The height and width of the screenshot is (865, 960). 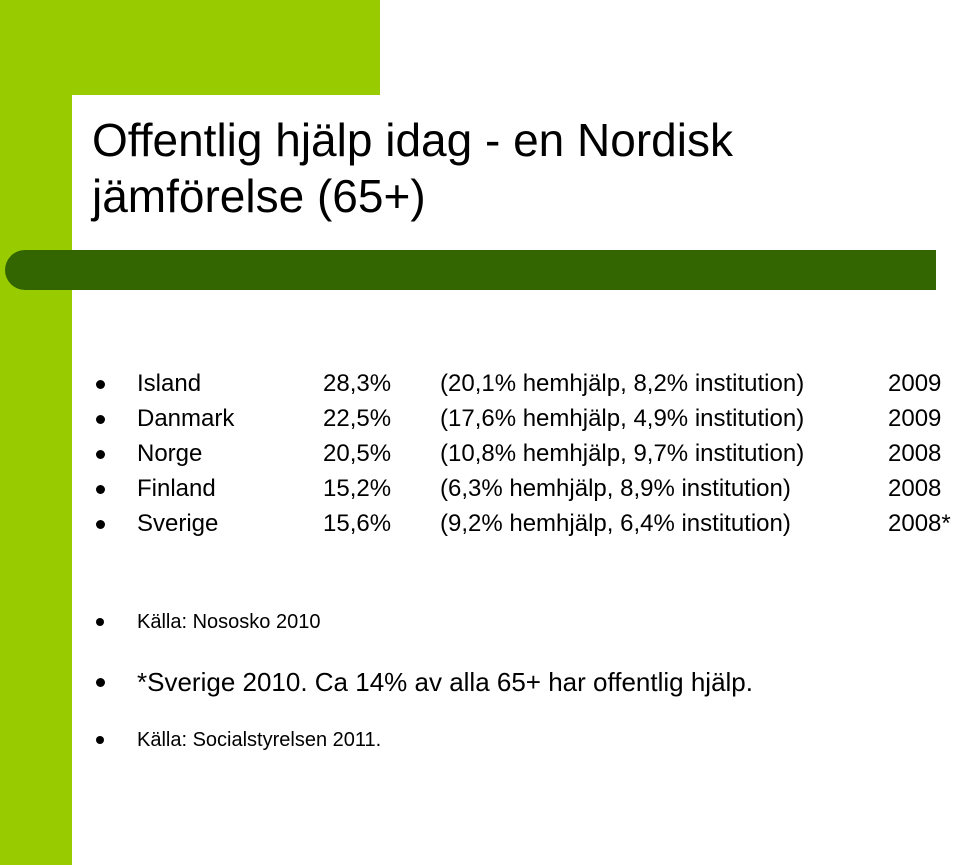 I want to click on green-side-band, so click(x=36, y=432).